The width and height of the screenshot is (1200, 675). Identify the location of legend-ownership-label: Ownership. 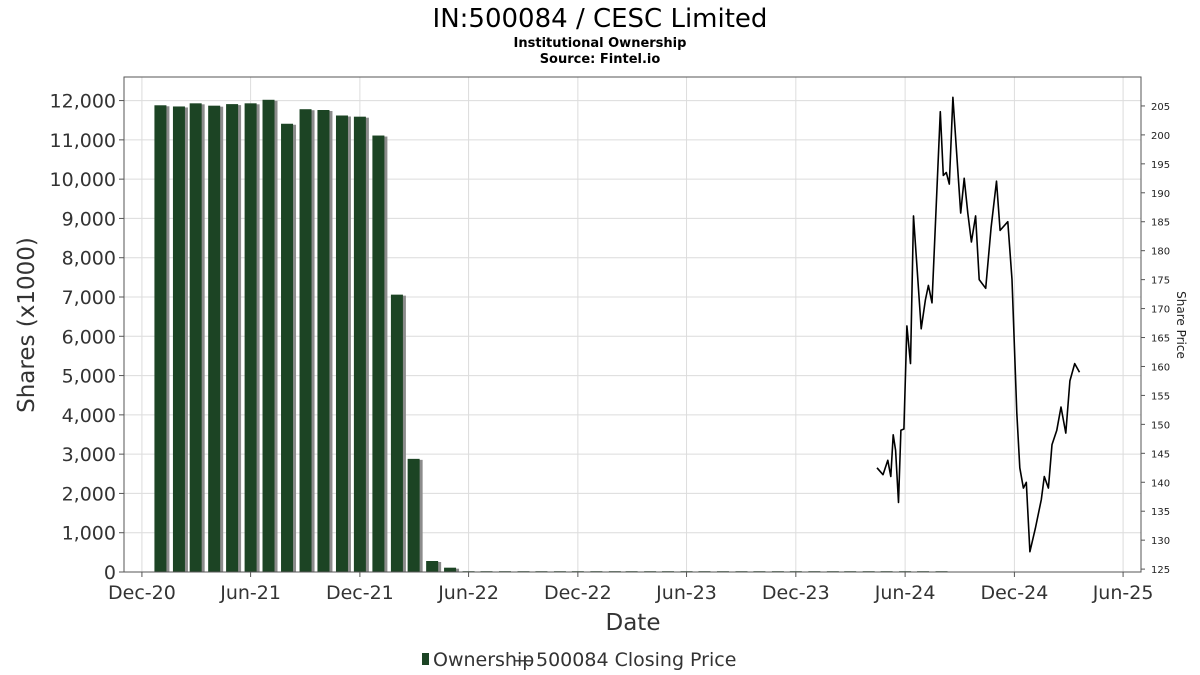
(483, 660).